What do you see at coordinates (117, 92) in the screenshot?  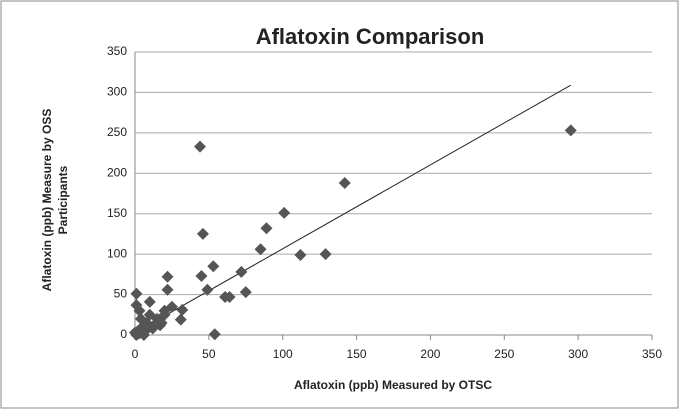 I see `y-tick-label: 300` at bounding box center [117, 92].